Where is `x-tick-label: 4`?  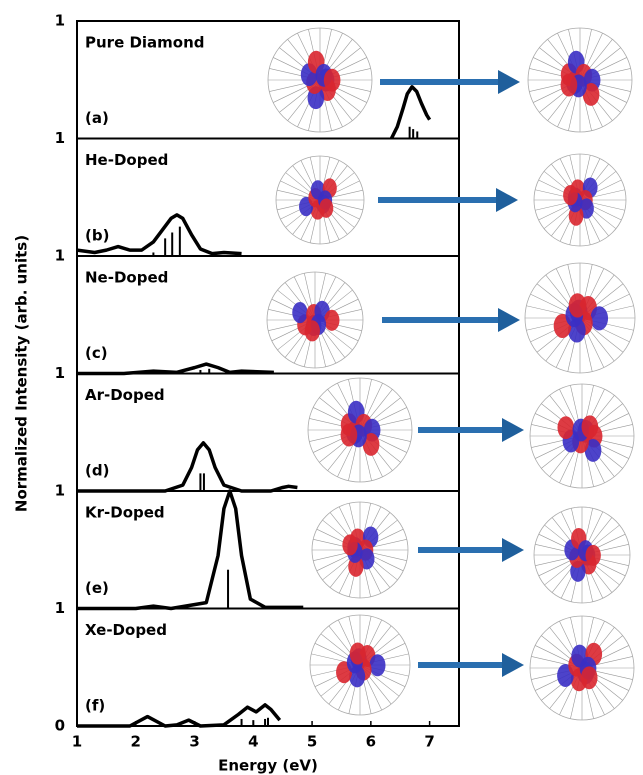 x-tick-label: 4 is located at coordinates (253, 742).